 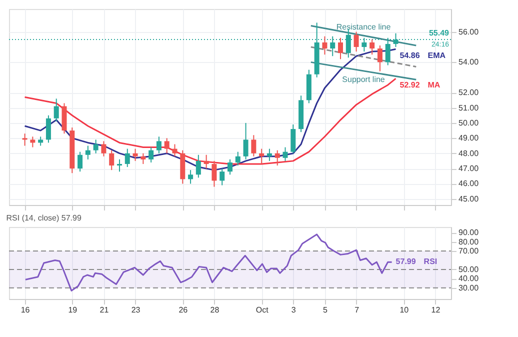 What do you see at coordinates (469, 287) in the screenshot?
I see `y-tick-label: 30.00` at bounding box center [469, 287].